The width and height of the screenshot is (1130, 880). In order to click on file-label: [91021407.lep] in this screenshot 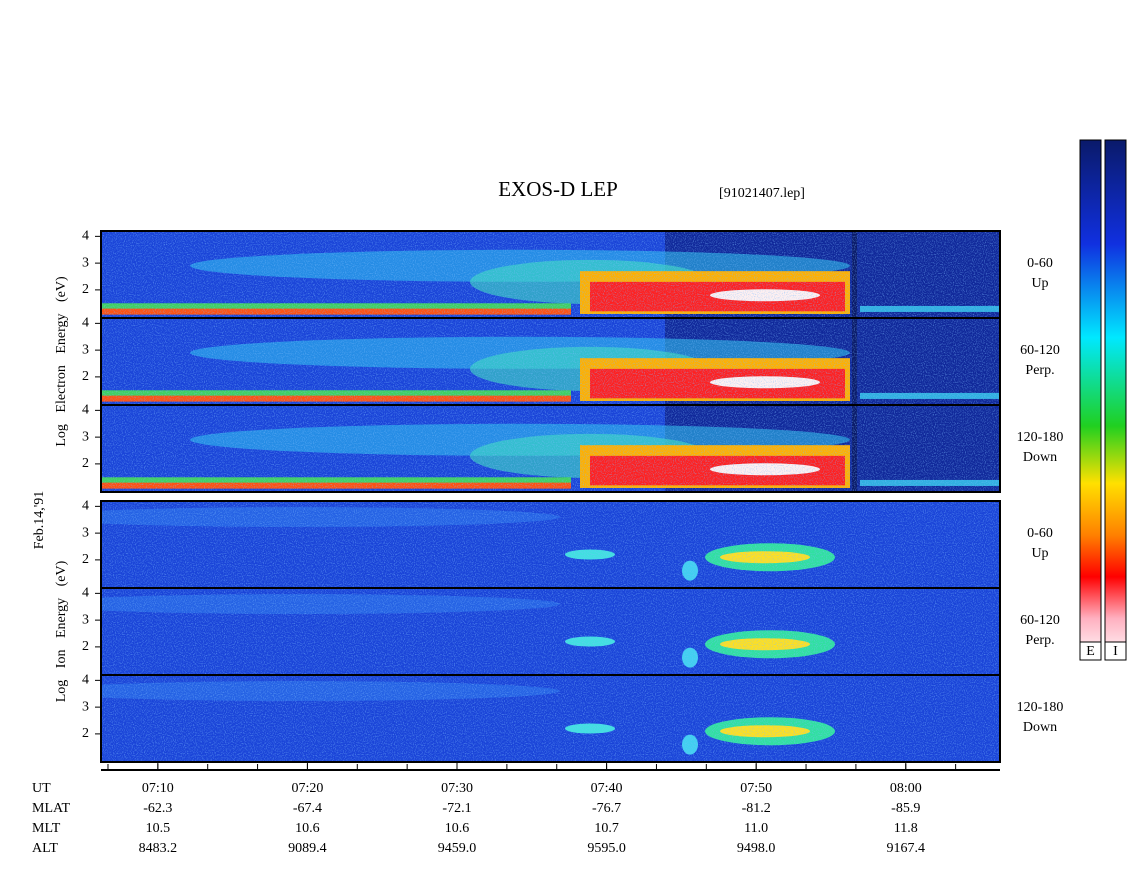, I will do `click(762, 193)`.